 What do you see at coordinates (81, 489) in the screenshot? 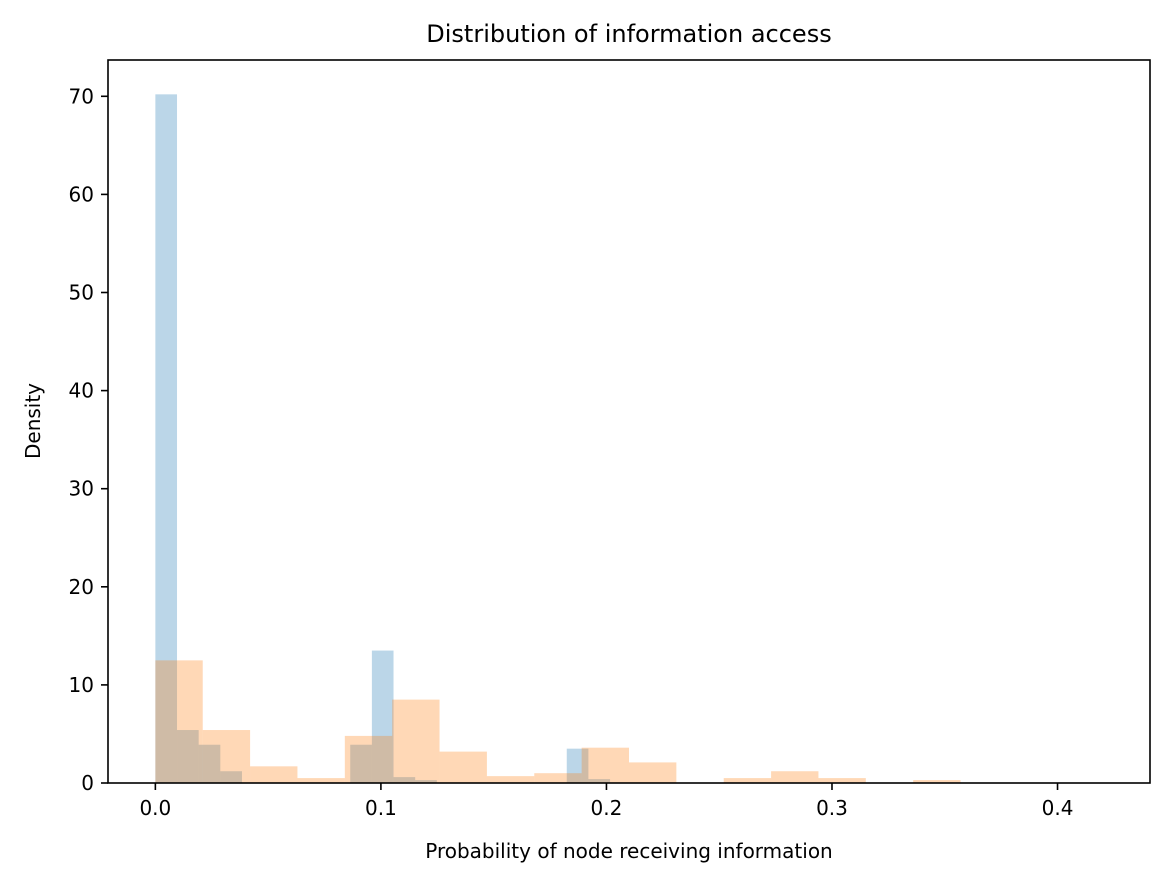
I see `y-tick-label: 30` at bounding box center [81, 489].